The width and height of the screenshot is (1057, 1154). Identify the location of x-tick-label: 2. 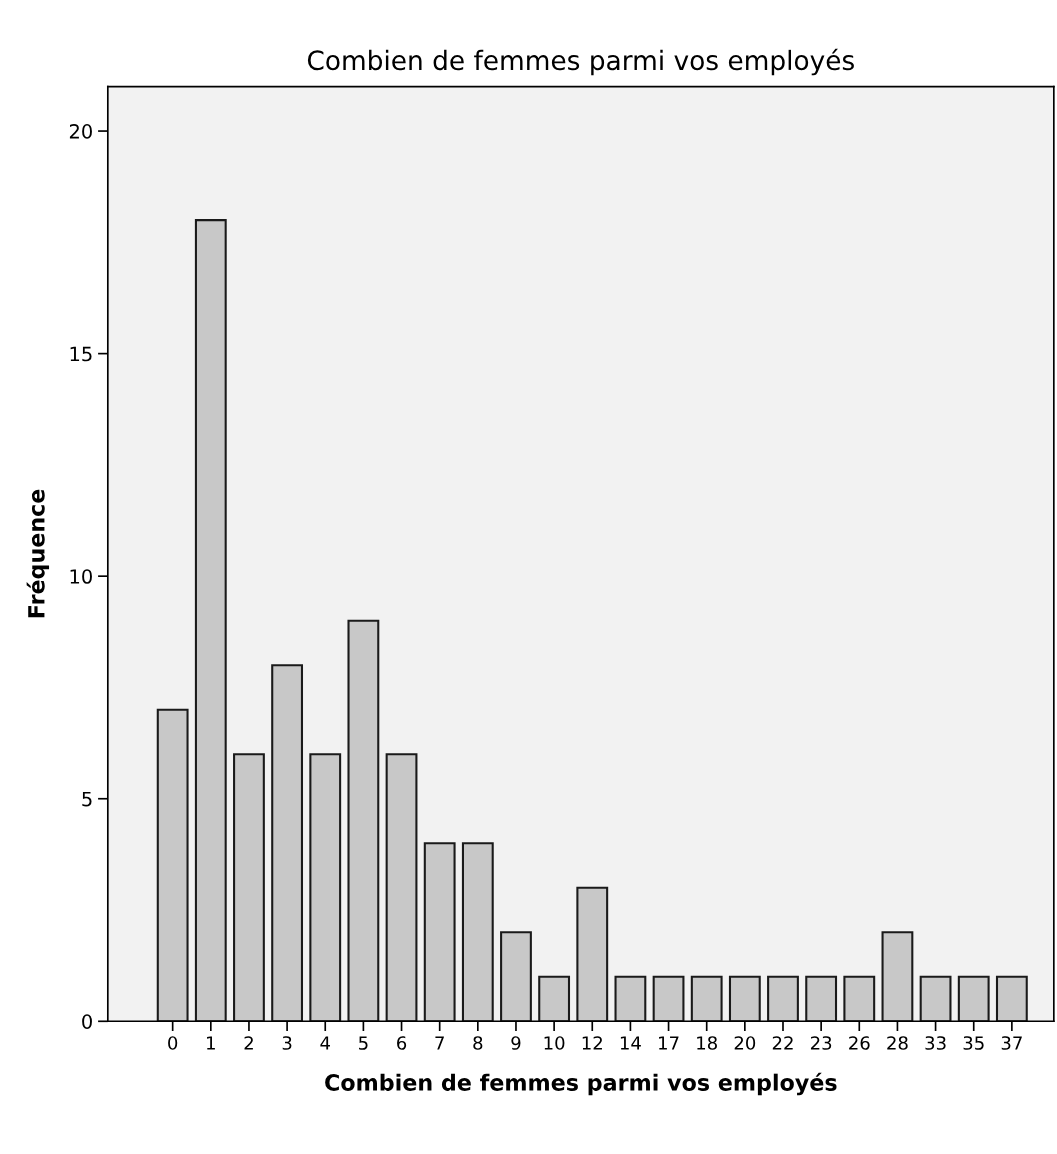
(248, 1043).